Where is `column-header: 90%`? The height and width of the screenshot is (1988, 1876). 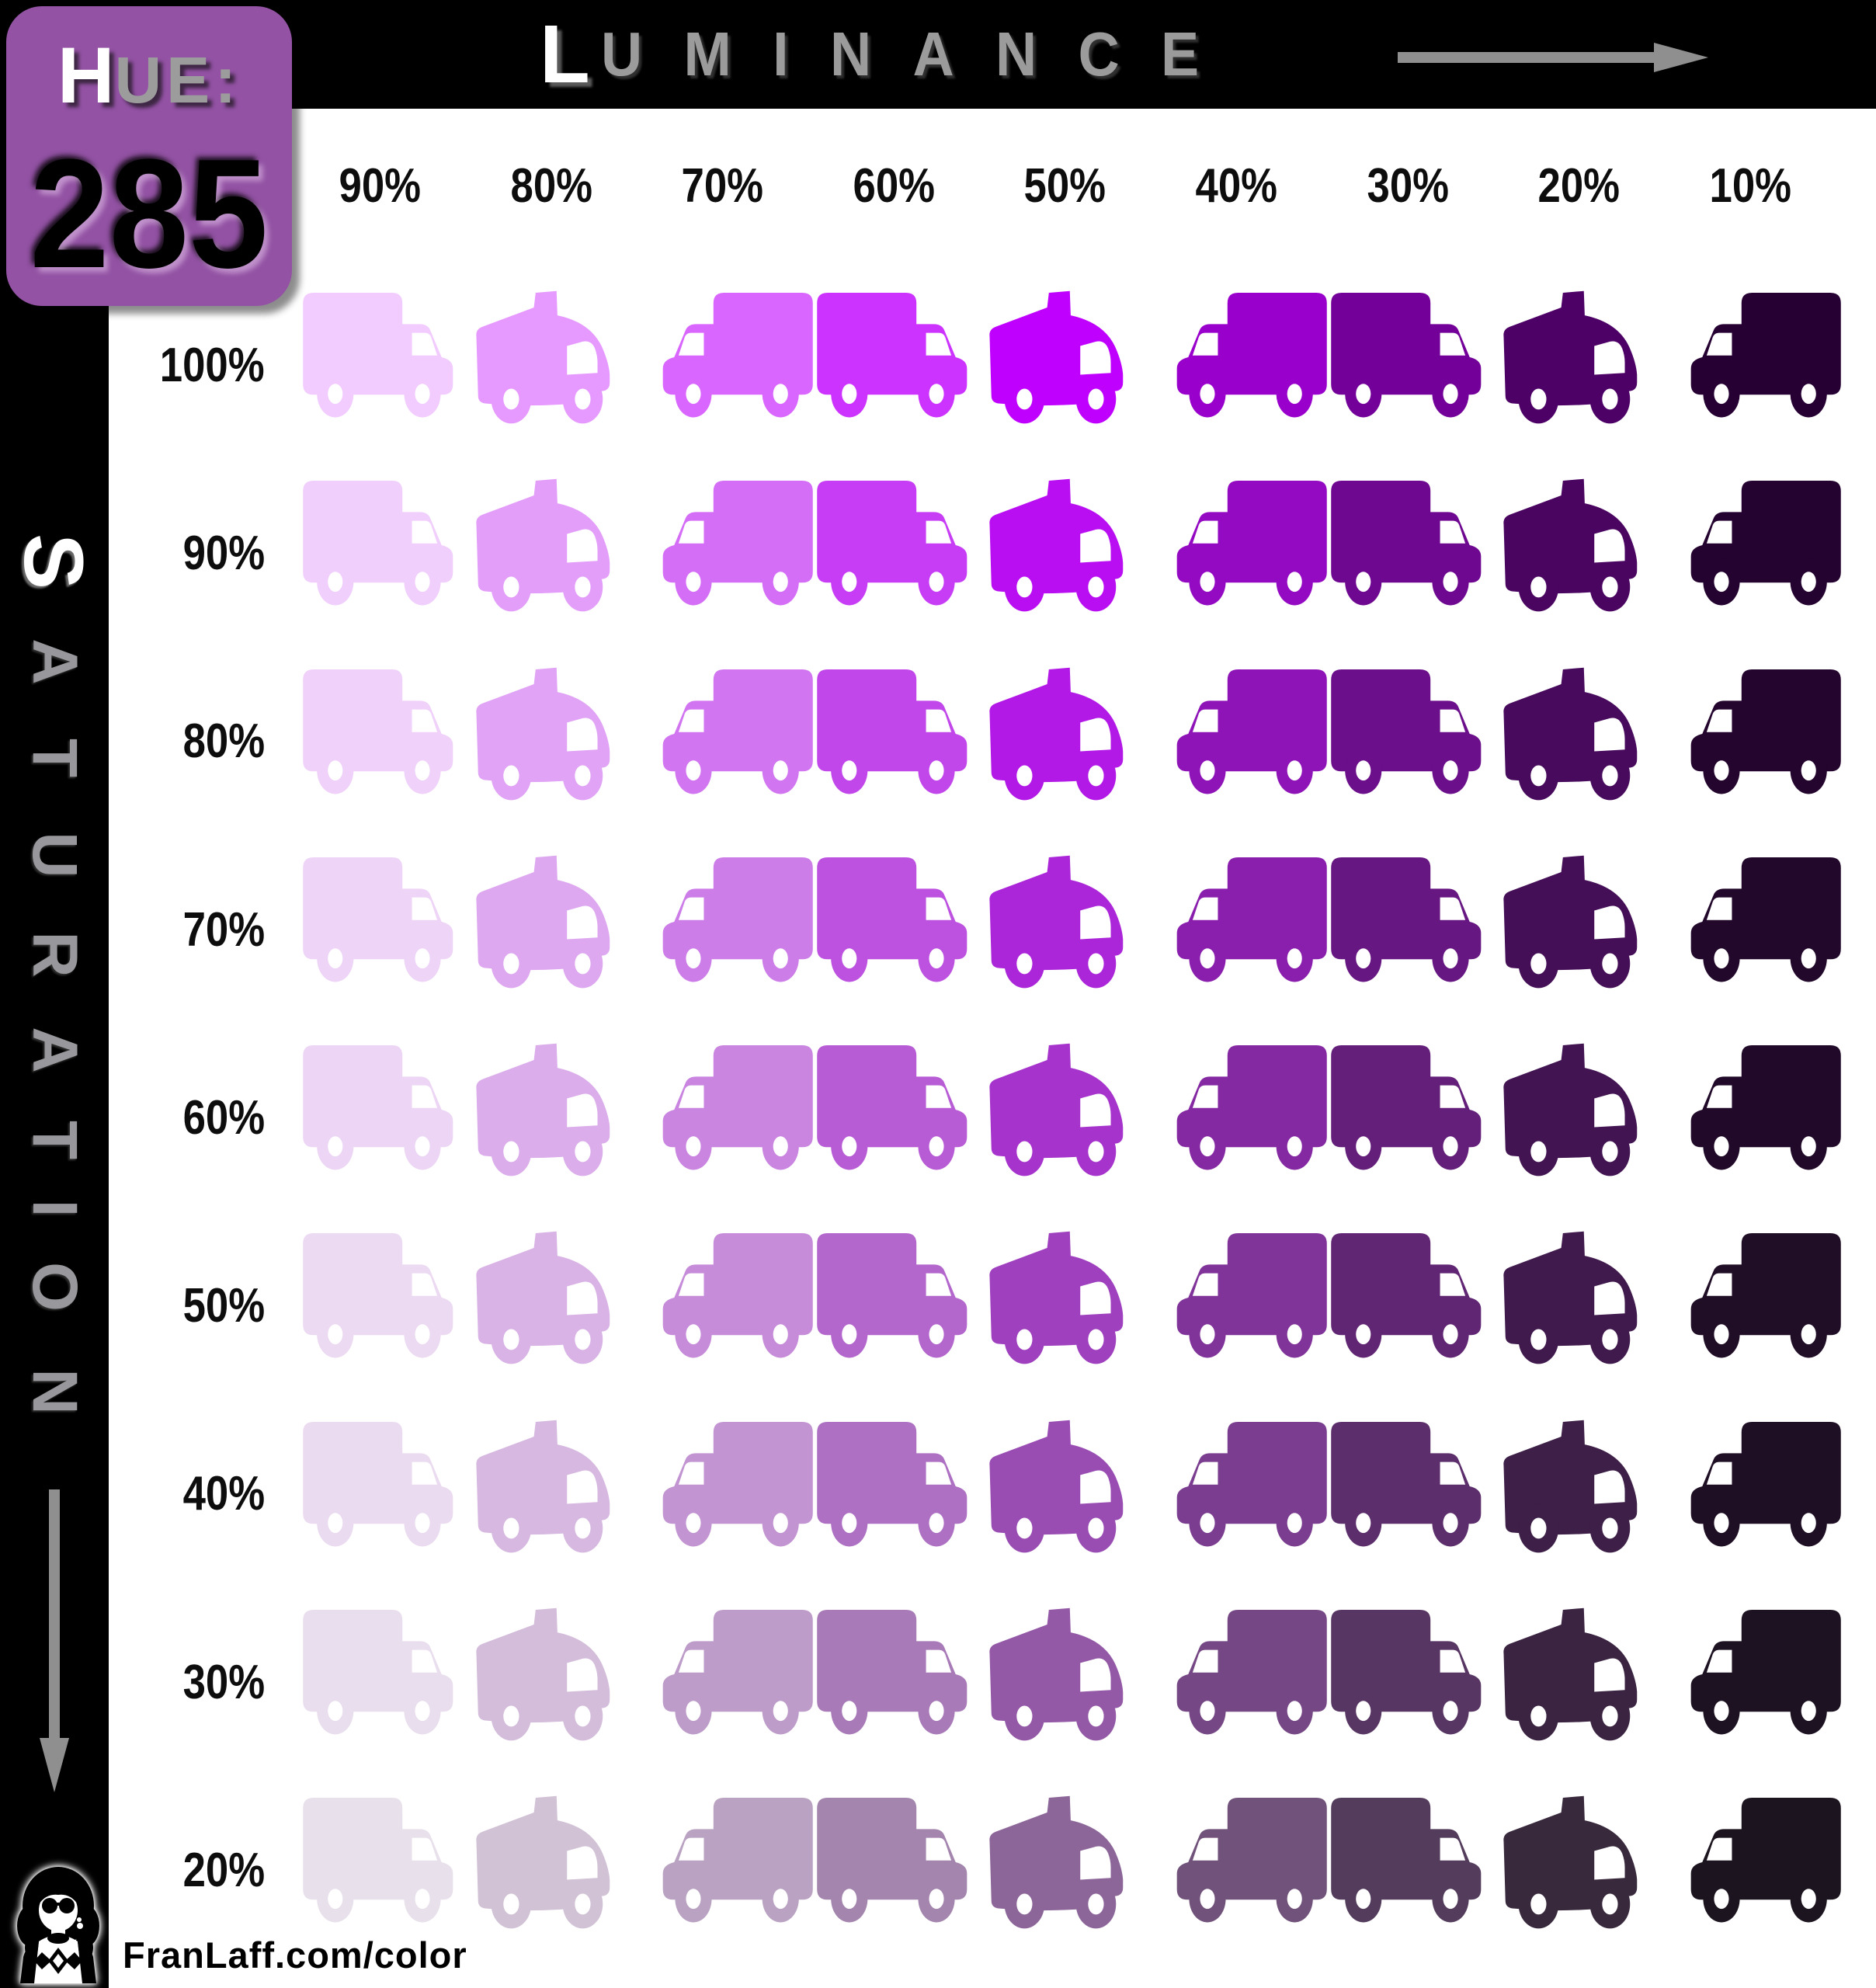
column-header: 90% is located at coordinates (380, 186).